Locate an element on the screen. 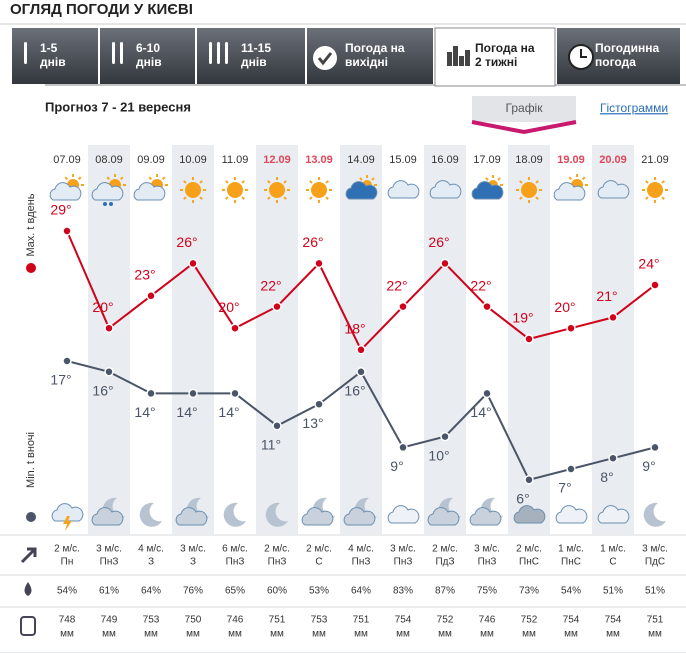 The height and width of the screenshot is (653, 686). view-button: Графік is located at coordinates (525, 108).